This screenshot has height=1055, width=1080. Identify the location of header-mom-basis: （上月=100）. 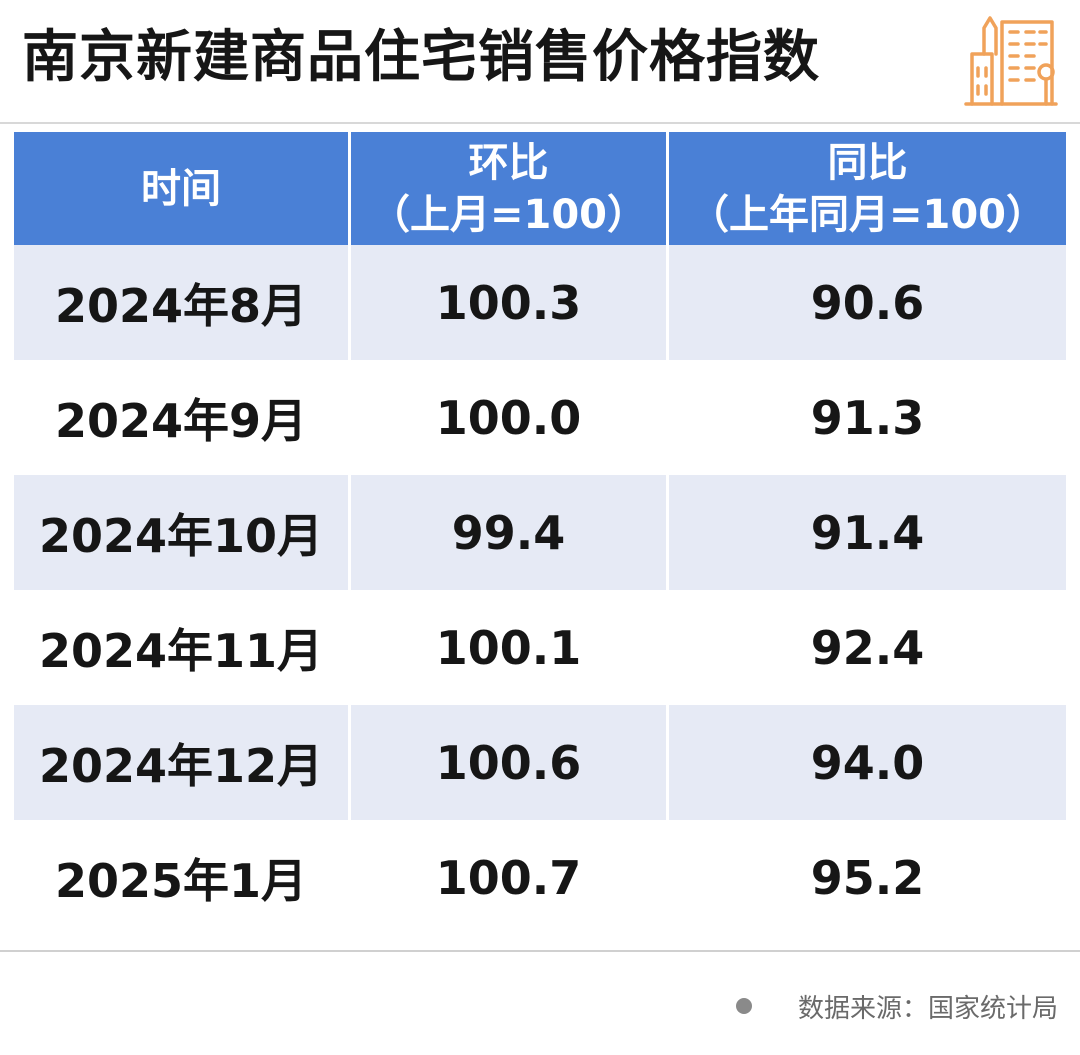
(508, 214).